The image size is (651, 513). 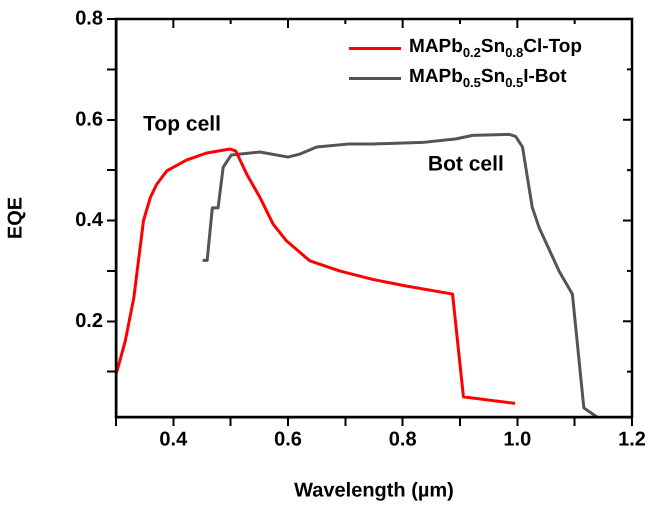 What do you see at coordinates (89, 321) in the screenshot?
I see `y-tick-label: 0.2` at bounding box center [89, 321].